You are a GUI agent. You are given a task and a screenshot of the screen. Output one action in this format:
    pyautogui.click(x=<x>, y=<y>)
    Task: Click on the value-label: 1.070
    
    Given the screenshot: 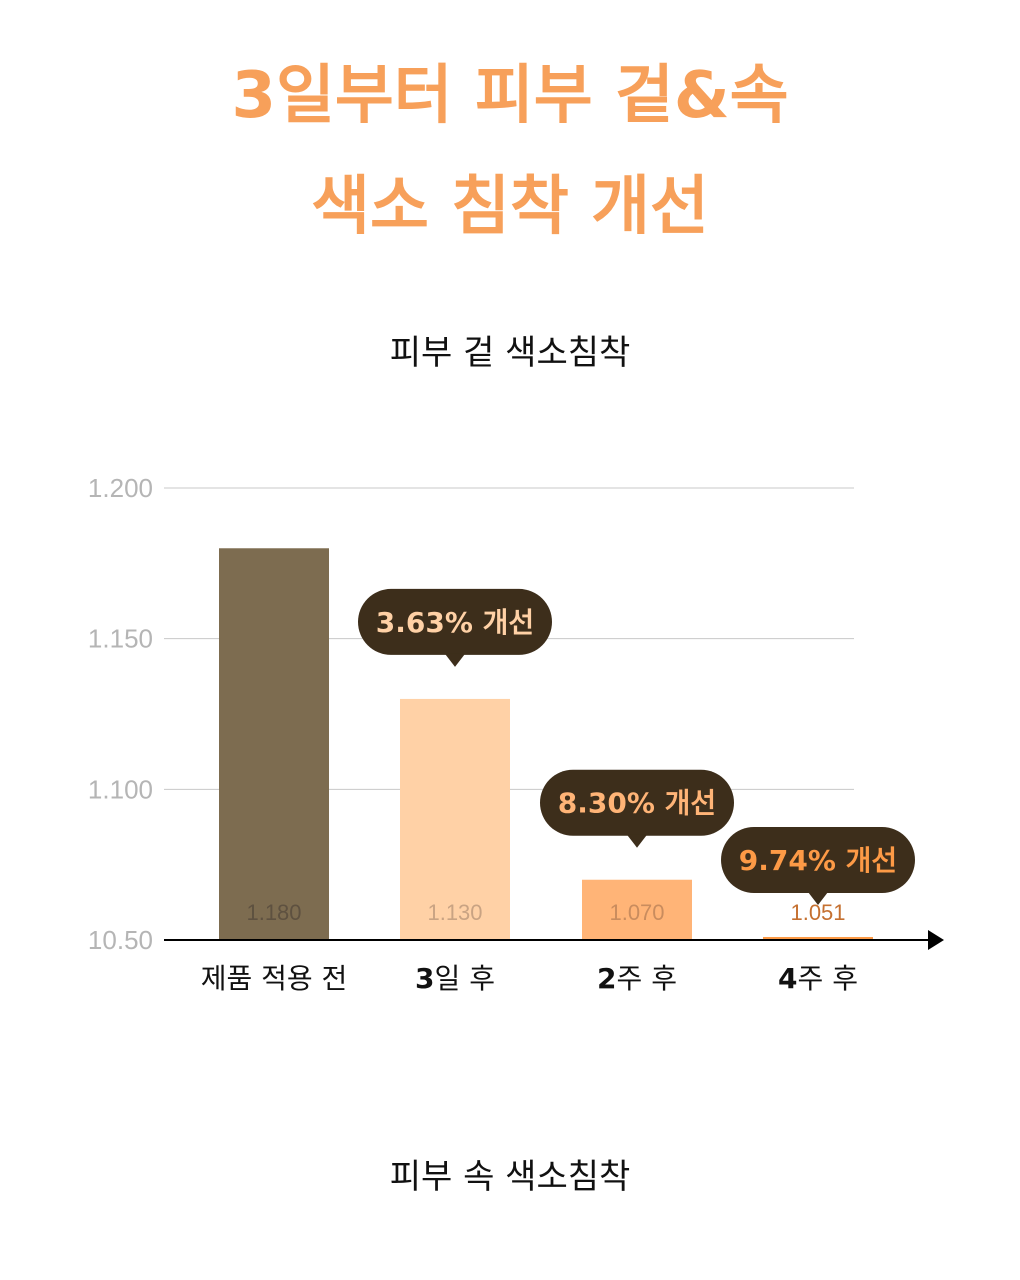 What is the action you would take?
    pyautogui.click(x=636, y=912)
    